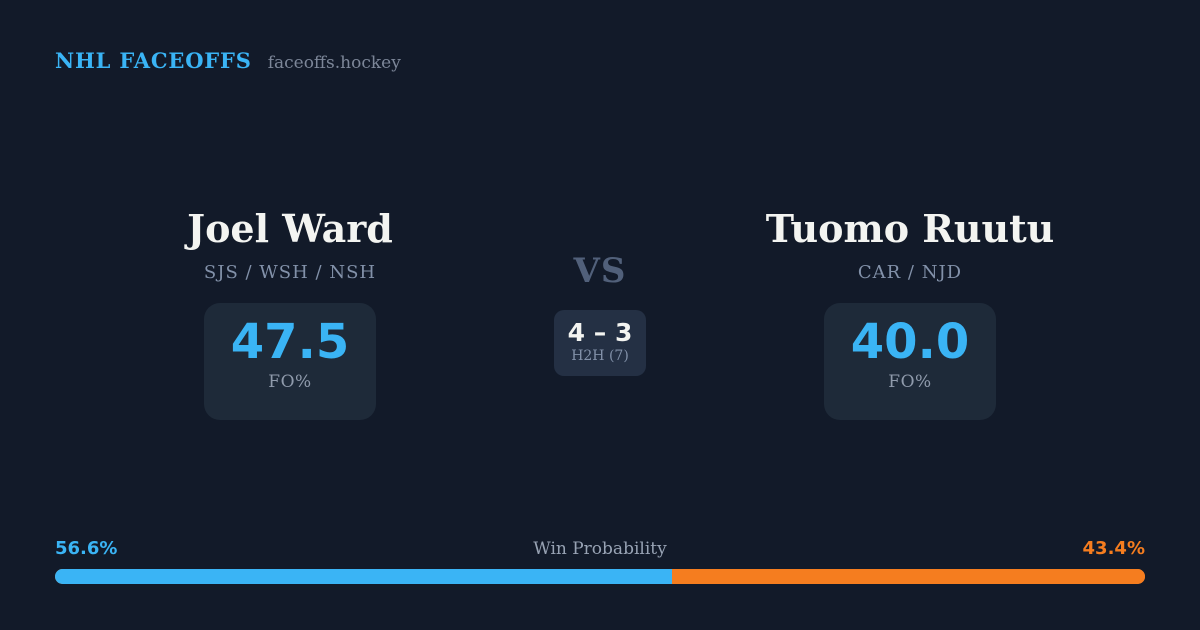  I want to click on player-left-faceoff-label: FO%, so click(290, 382).